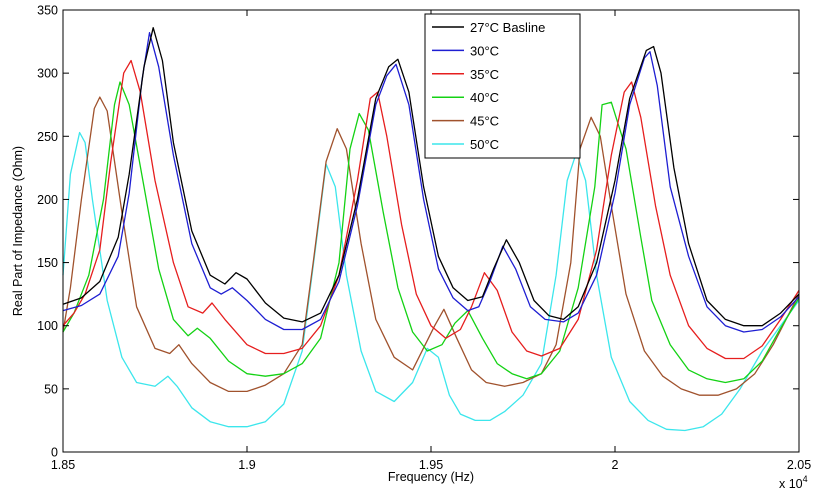 Image resolution: width=828 pixels, height=497 pixels. I want to click on legend: 27°C Basline 30°C 35°C 40°C 45°C 50°C, so click(502, 86).